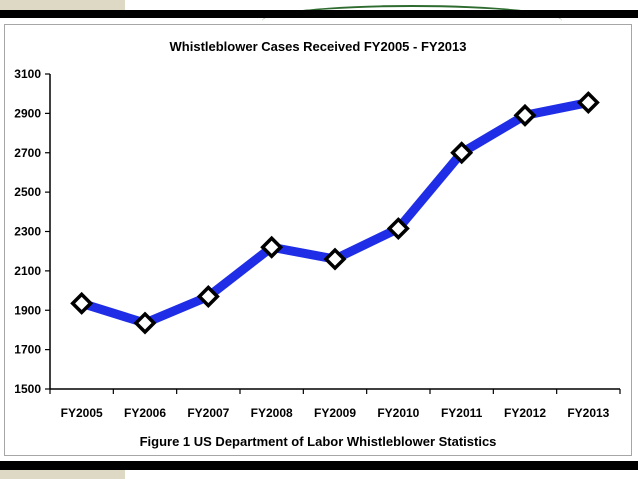  What do you see at coordinates (525, 413) in the screenshot?
I see `x-tick-label: FY2012` at bounding box center [525, 413].